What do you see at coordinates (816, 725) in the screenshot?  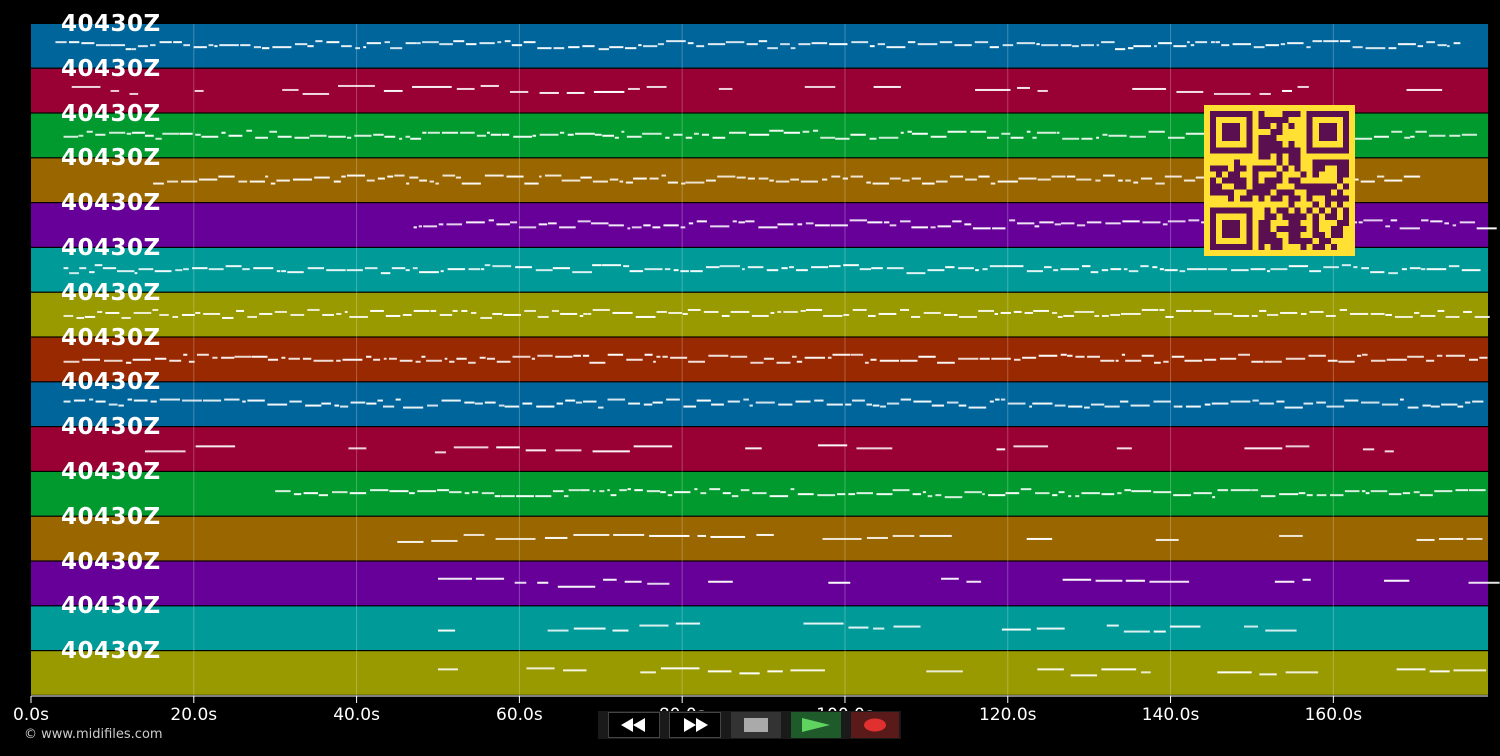 I see `play-button` at bounding box center [816, 725].